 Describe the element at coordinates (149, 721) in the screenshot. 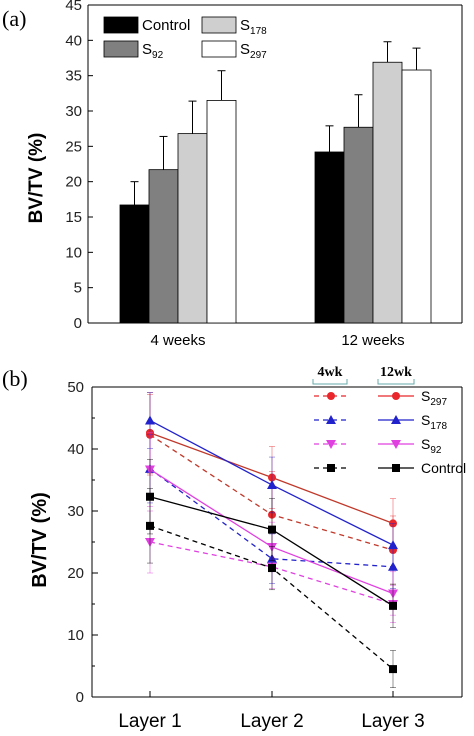

I see `x-category-label: Layer 1` at that location.